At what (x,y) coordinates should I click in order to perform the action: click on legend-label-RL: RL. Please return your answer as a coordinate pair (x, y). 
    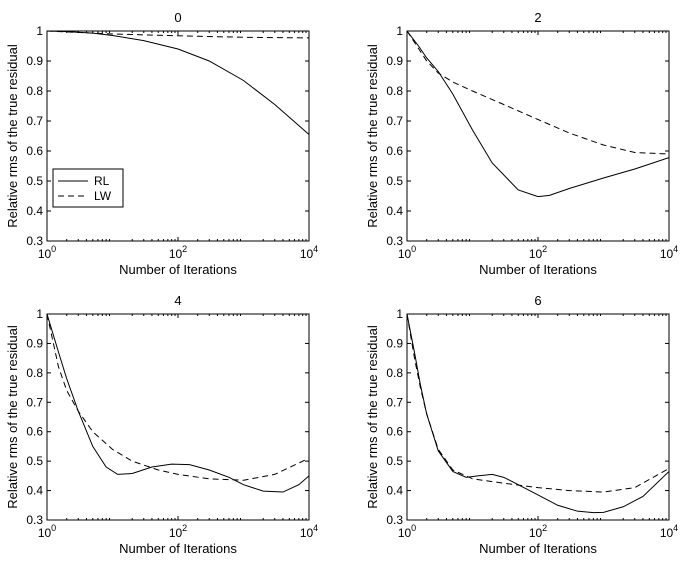
    Looking at the image, I should click on (102, 181).